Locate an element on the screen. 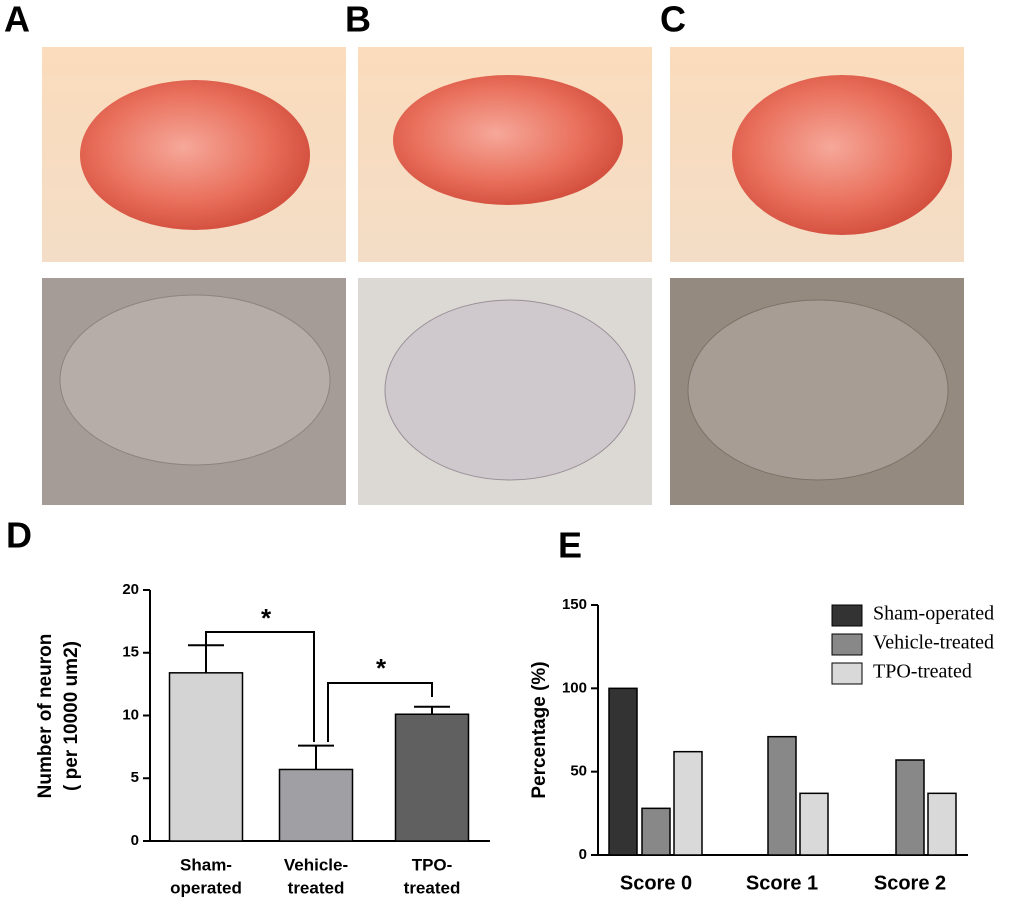 The height and width of the screenshot is (906, 1020). panel-label: E is located at coordinates (570, 545).